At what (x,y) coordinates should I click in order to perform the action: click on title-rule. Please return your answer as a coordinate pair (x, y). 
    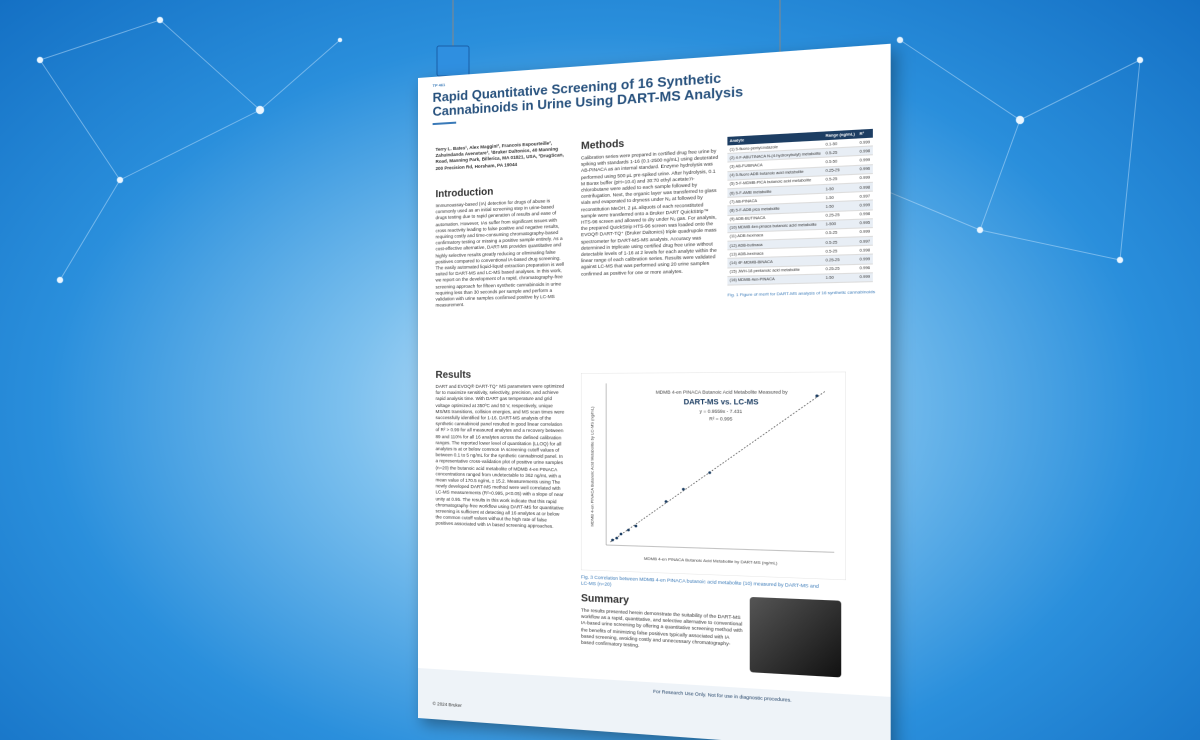
    Looking at the image, I should click on (444, 123).